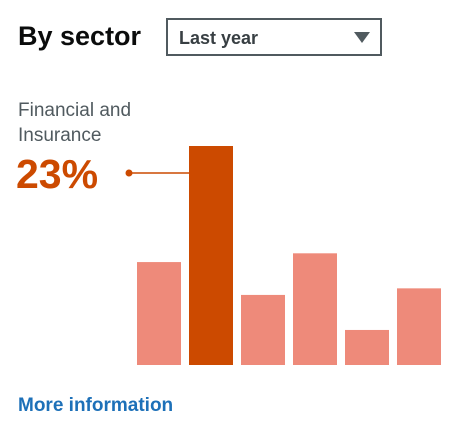 Image resolution: width=462 pixels, height=435 pixels. I want to click on section-heading: By sector, so click(80, 36).